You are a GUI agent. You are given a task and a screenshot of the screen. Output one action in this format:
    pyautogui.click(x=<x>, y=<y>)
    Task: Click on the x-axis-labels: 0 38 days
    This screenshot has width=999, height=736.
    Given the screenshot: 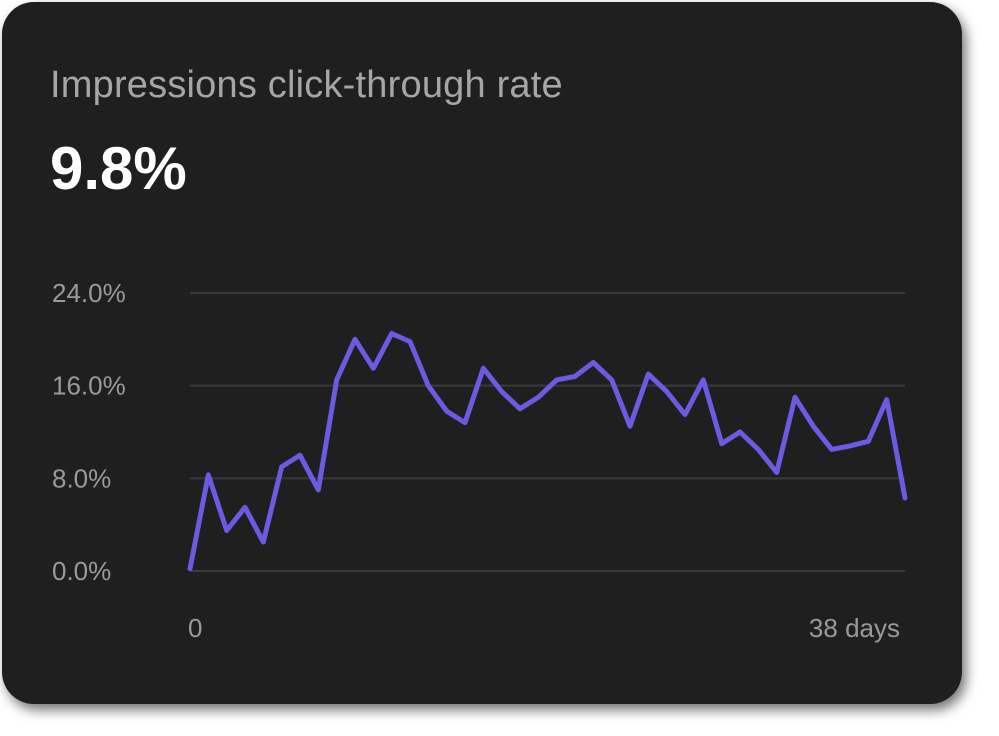 What is the action you would take?
    pyautogui.click(x=544, y=628)
    